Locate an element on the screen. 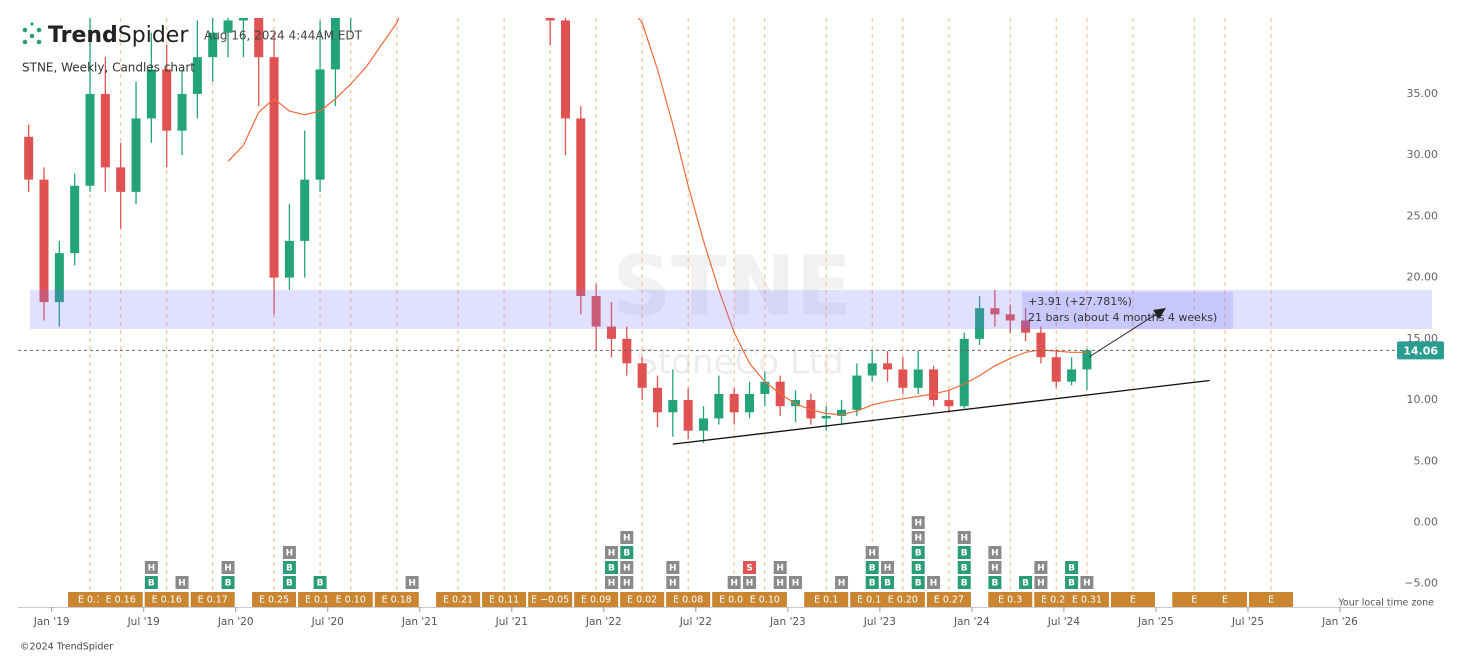  x-tick-label: Jan '25 is located at coordinates (1155, 622).